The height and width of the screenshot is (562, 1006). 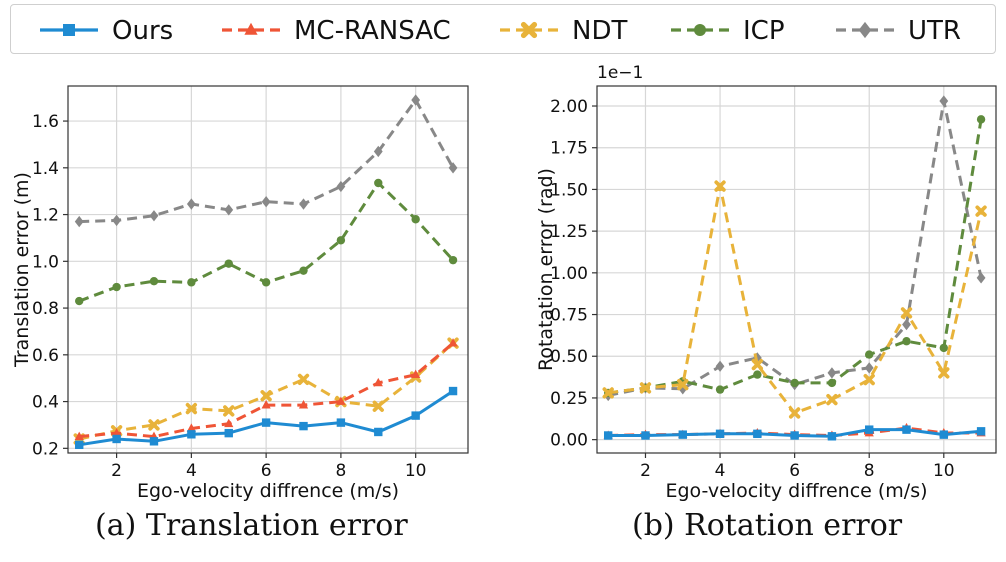 I want to click on legend-label-mc-ransac: MC-RANSAC, so click(x=372, y=31).